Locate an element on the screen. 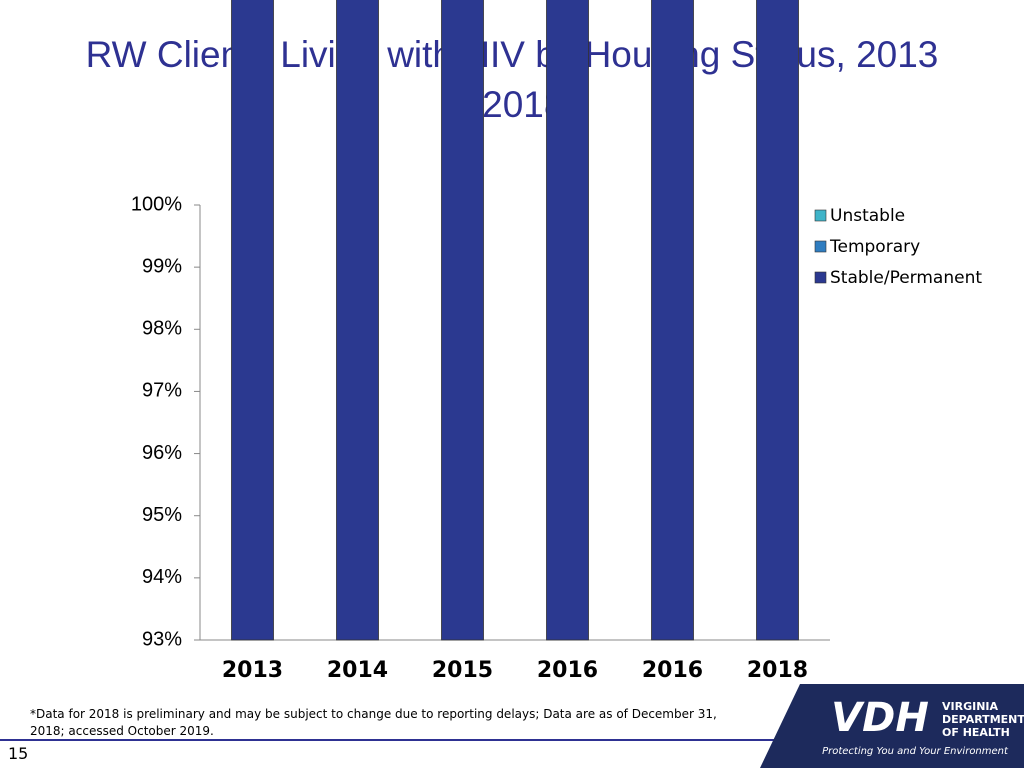  y-tick-label: 97% is located at coordinates (162, 391).